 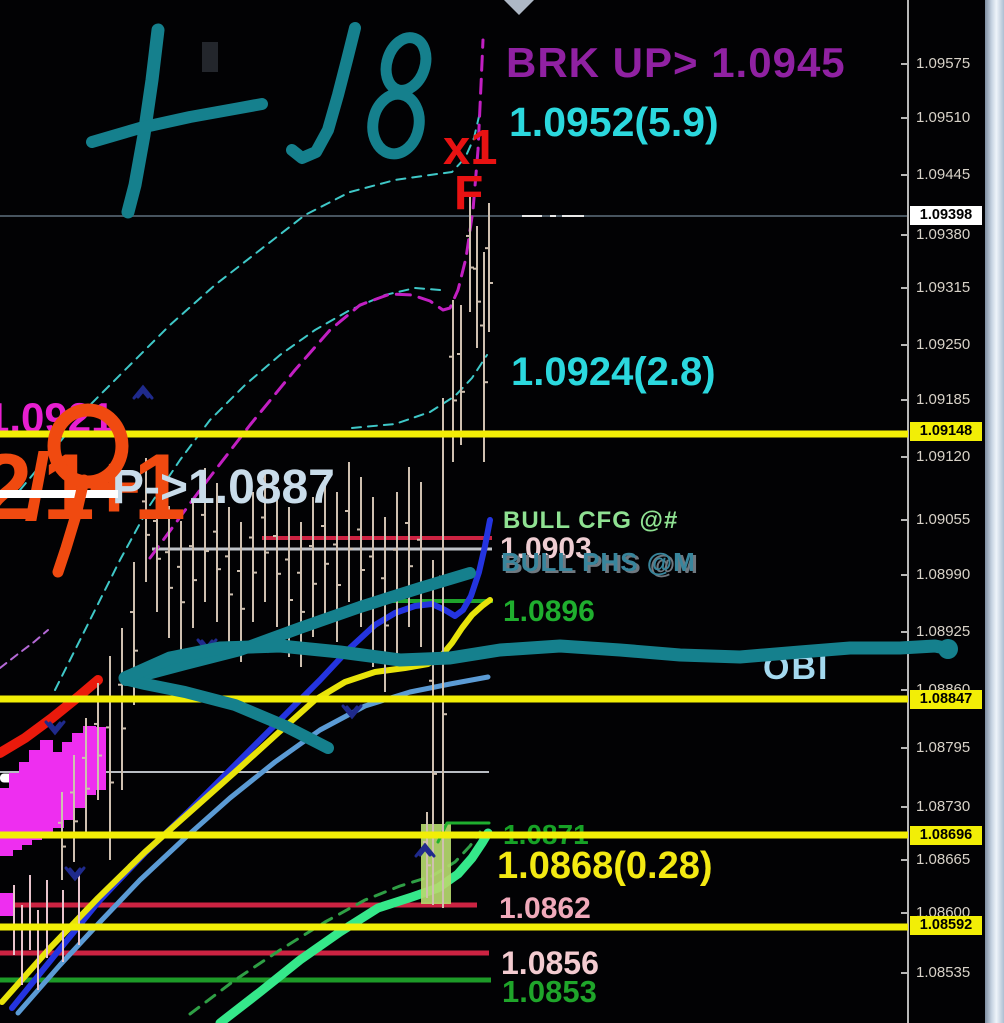 What do you see at coordinates (598, 562) in the screenshot?
I see `annotation-bull-phs: BULL PHS @M` at bounding box center [598, 562].